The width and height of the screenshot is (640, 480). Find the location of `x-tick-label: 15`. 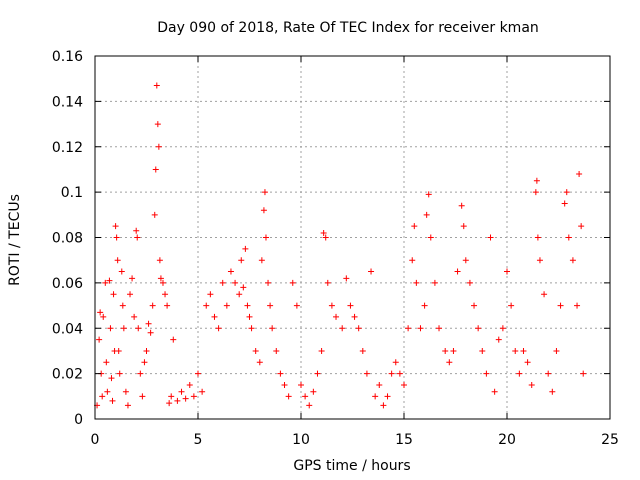

x-tick-label: 15 is located at coordinates (404, 440).